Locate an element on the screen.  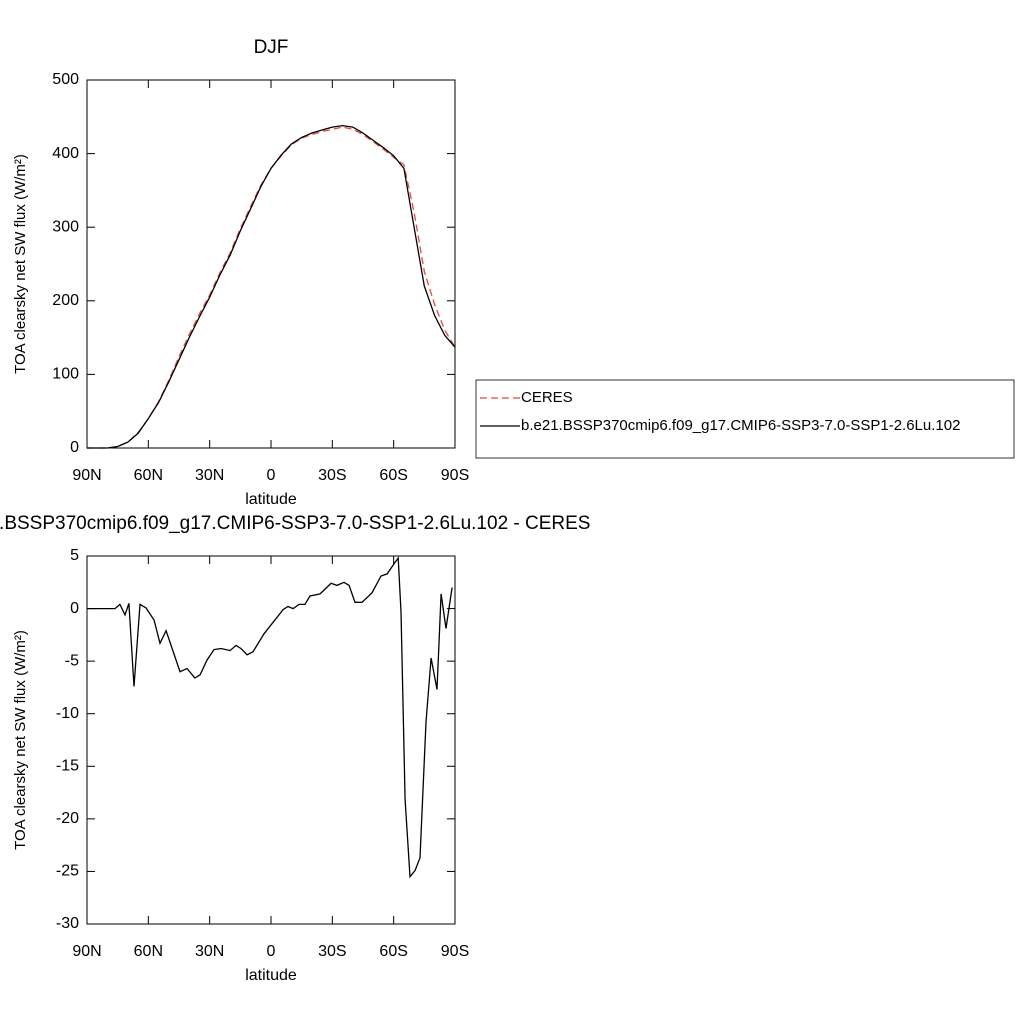
y-tick-label: 300 is located at coordinates (65, 226).